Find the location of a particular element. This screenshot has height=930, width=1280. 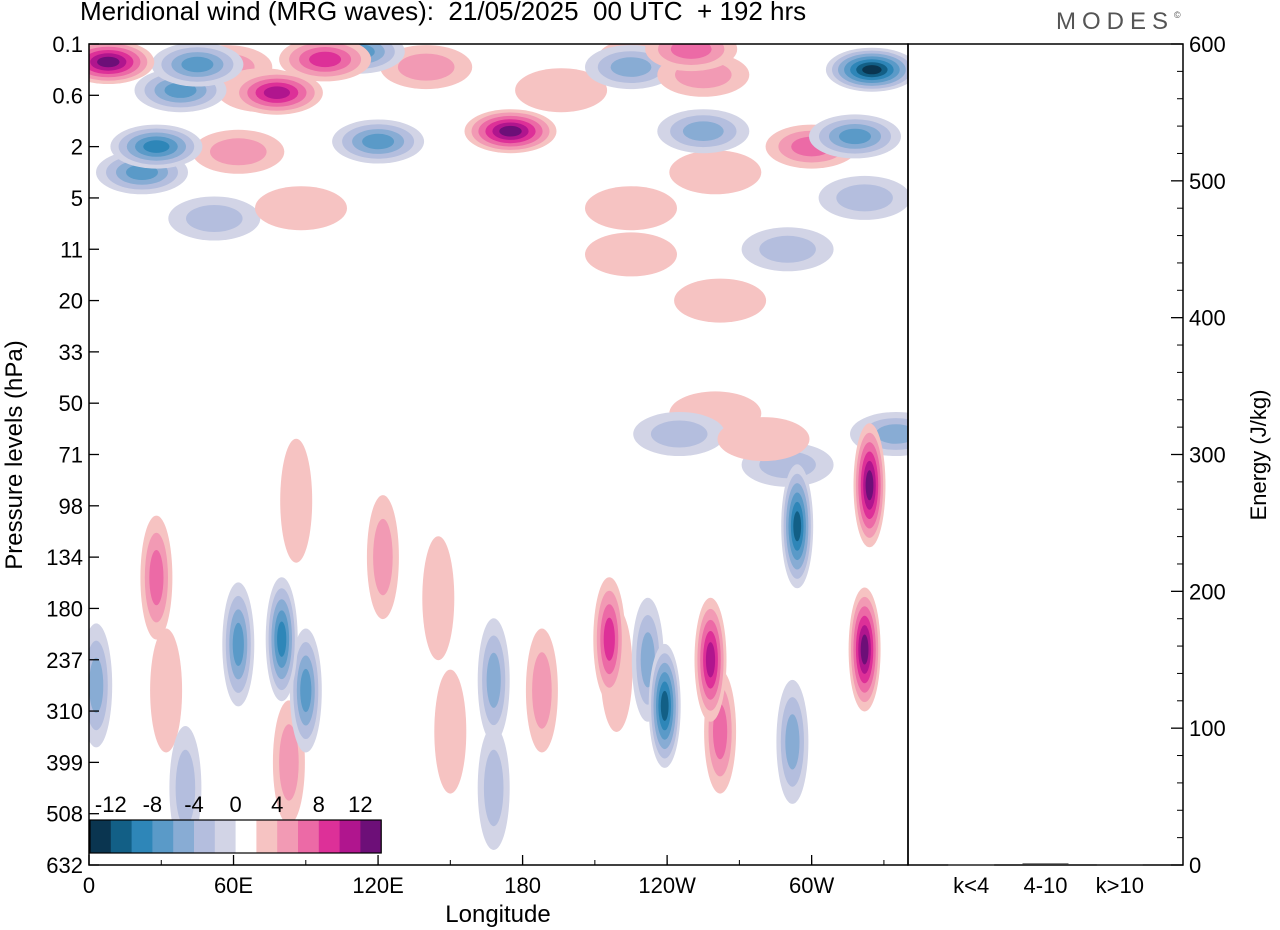

x-tick-label: 60W is located at coordinates (811, 885).